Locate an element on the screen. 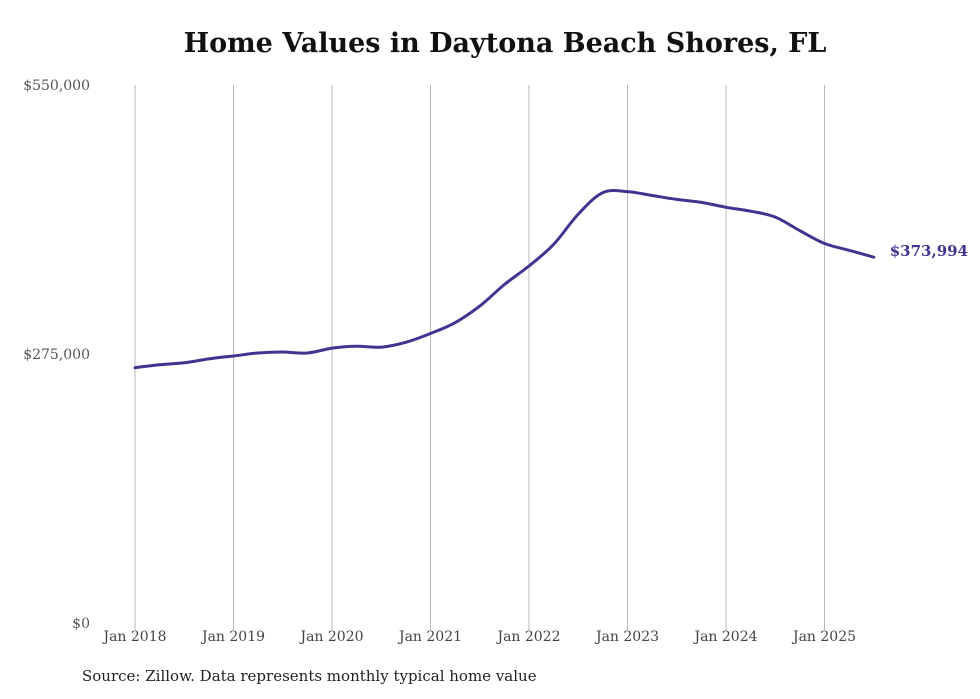 The image size is (980, 699). y-tick-label: $550,000 is located at coordinates (56, 86).